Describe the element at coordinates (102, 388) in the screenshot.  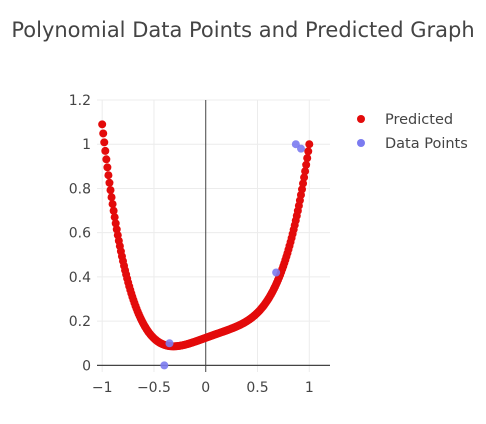
I see `x-tick-label: −1` at that location.